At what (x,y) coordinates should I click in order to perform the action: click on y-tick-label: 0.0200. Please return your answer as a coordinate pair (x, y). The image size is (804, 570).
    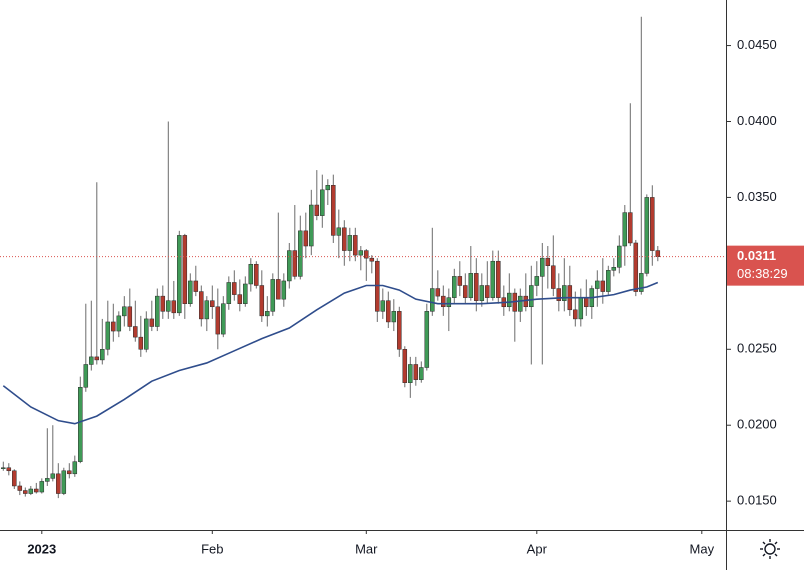
    Looking at the image, I should click on (757, 424).